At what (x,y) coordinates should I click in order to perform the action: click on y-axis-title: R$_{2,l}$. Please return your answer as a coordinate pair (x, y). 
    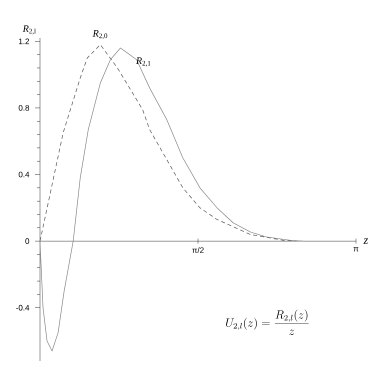
    Looking at the image, I should click on (29, 29).